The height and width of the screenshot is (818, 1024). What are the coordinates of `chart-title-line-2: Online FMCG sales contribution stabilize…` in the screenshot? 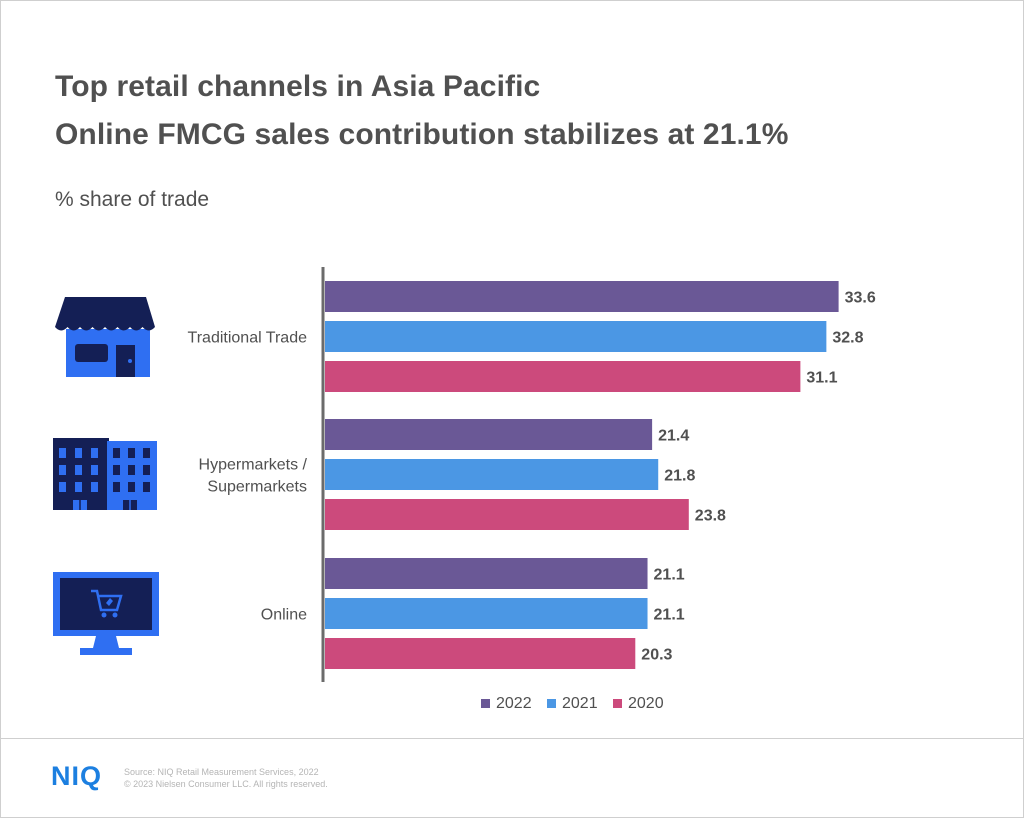 It's located at (422, 134).